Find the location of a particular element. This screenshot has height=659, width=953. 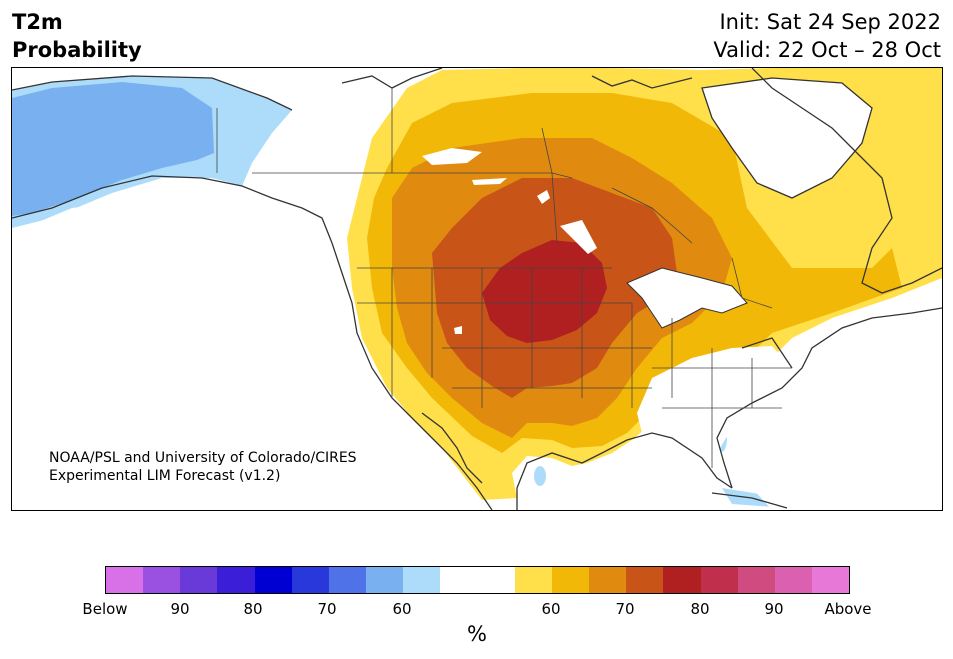

colorbar-tick-above-60: 60 is located at coordinates (551, 609).